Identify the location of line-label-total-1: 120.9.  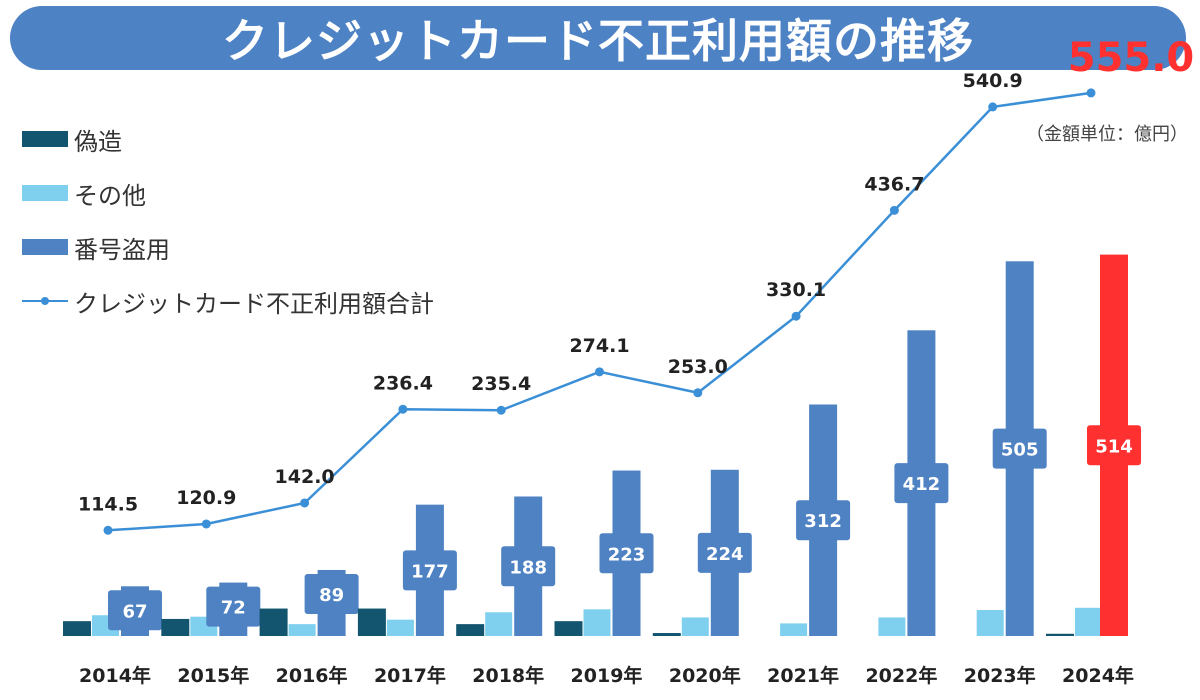
(206, 498).